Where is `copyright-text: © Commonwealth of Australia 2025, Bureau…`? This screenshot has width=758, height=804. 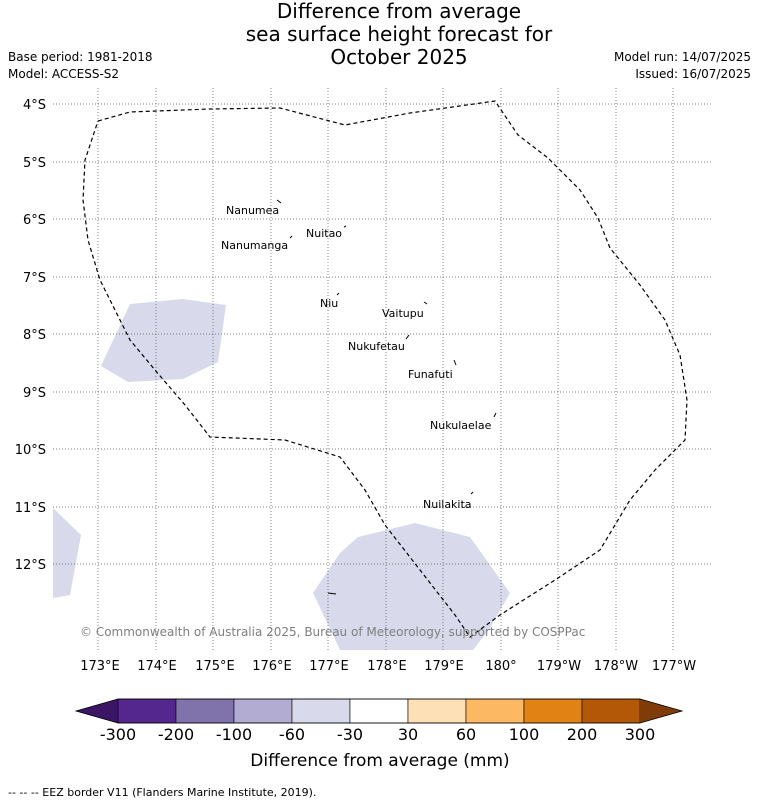
copyright-text: © Commonwealth of Australia 2025, Bureau… is located at coordinates (332, 632).